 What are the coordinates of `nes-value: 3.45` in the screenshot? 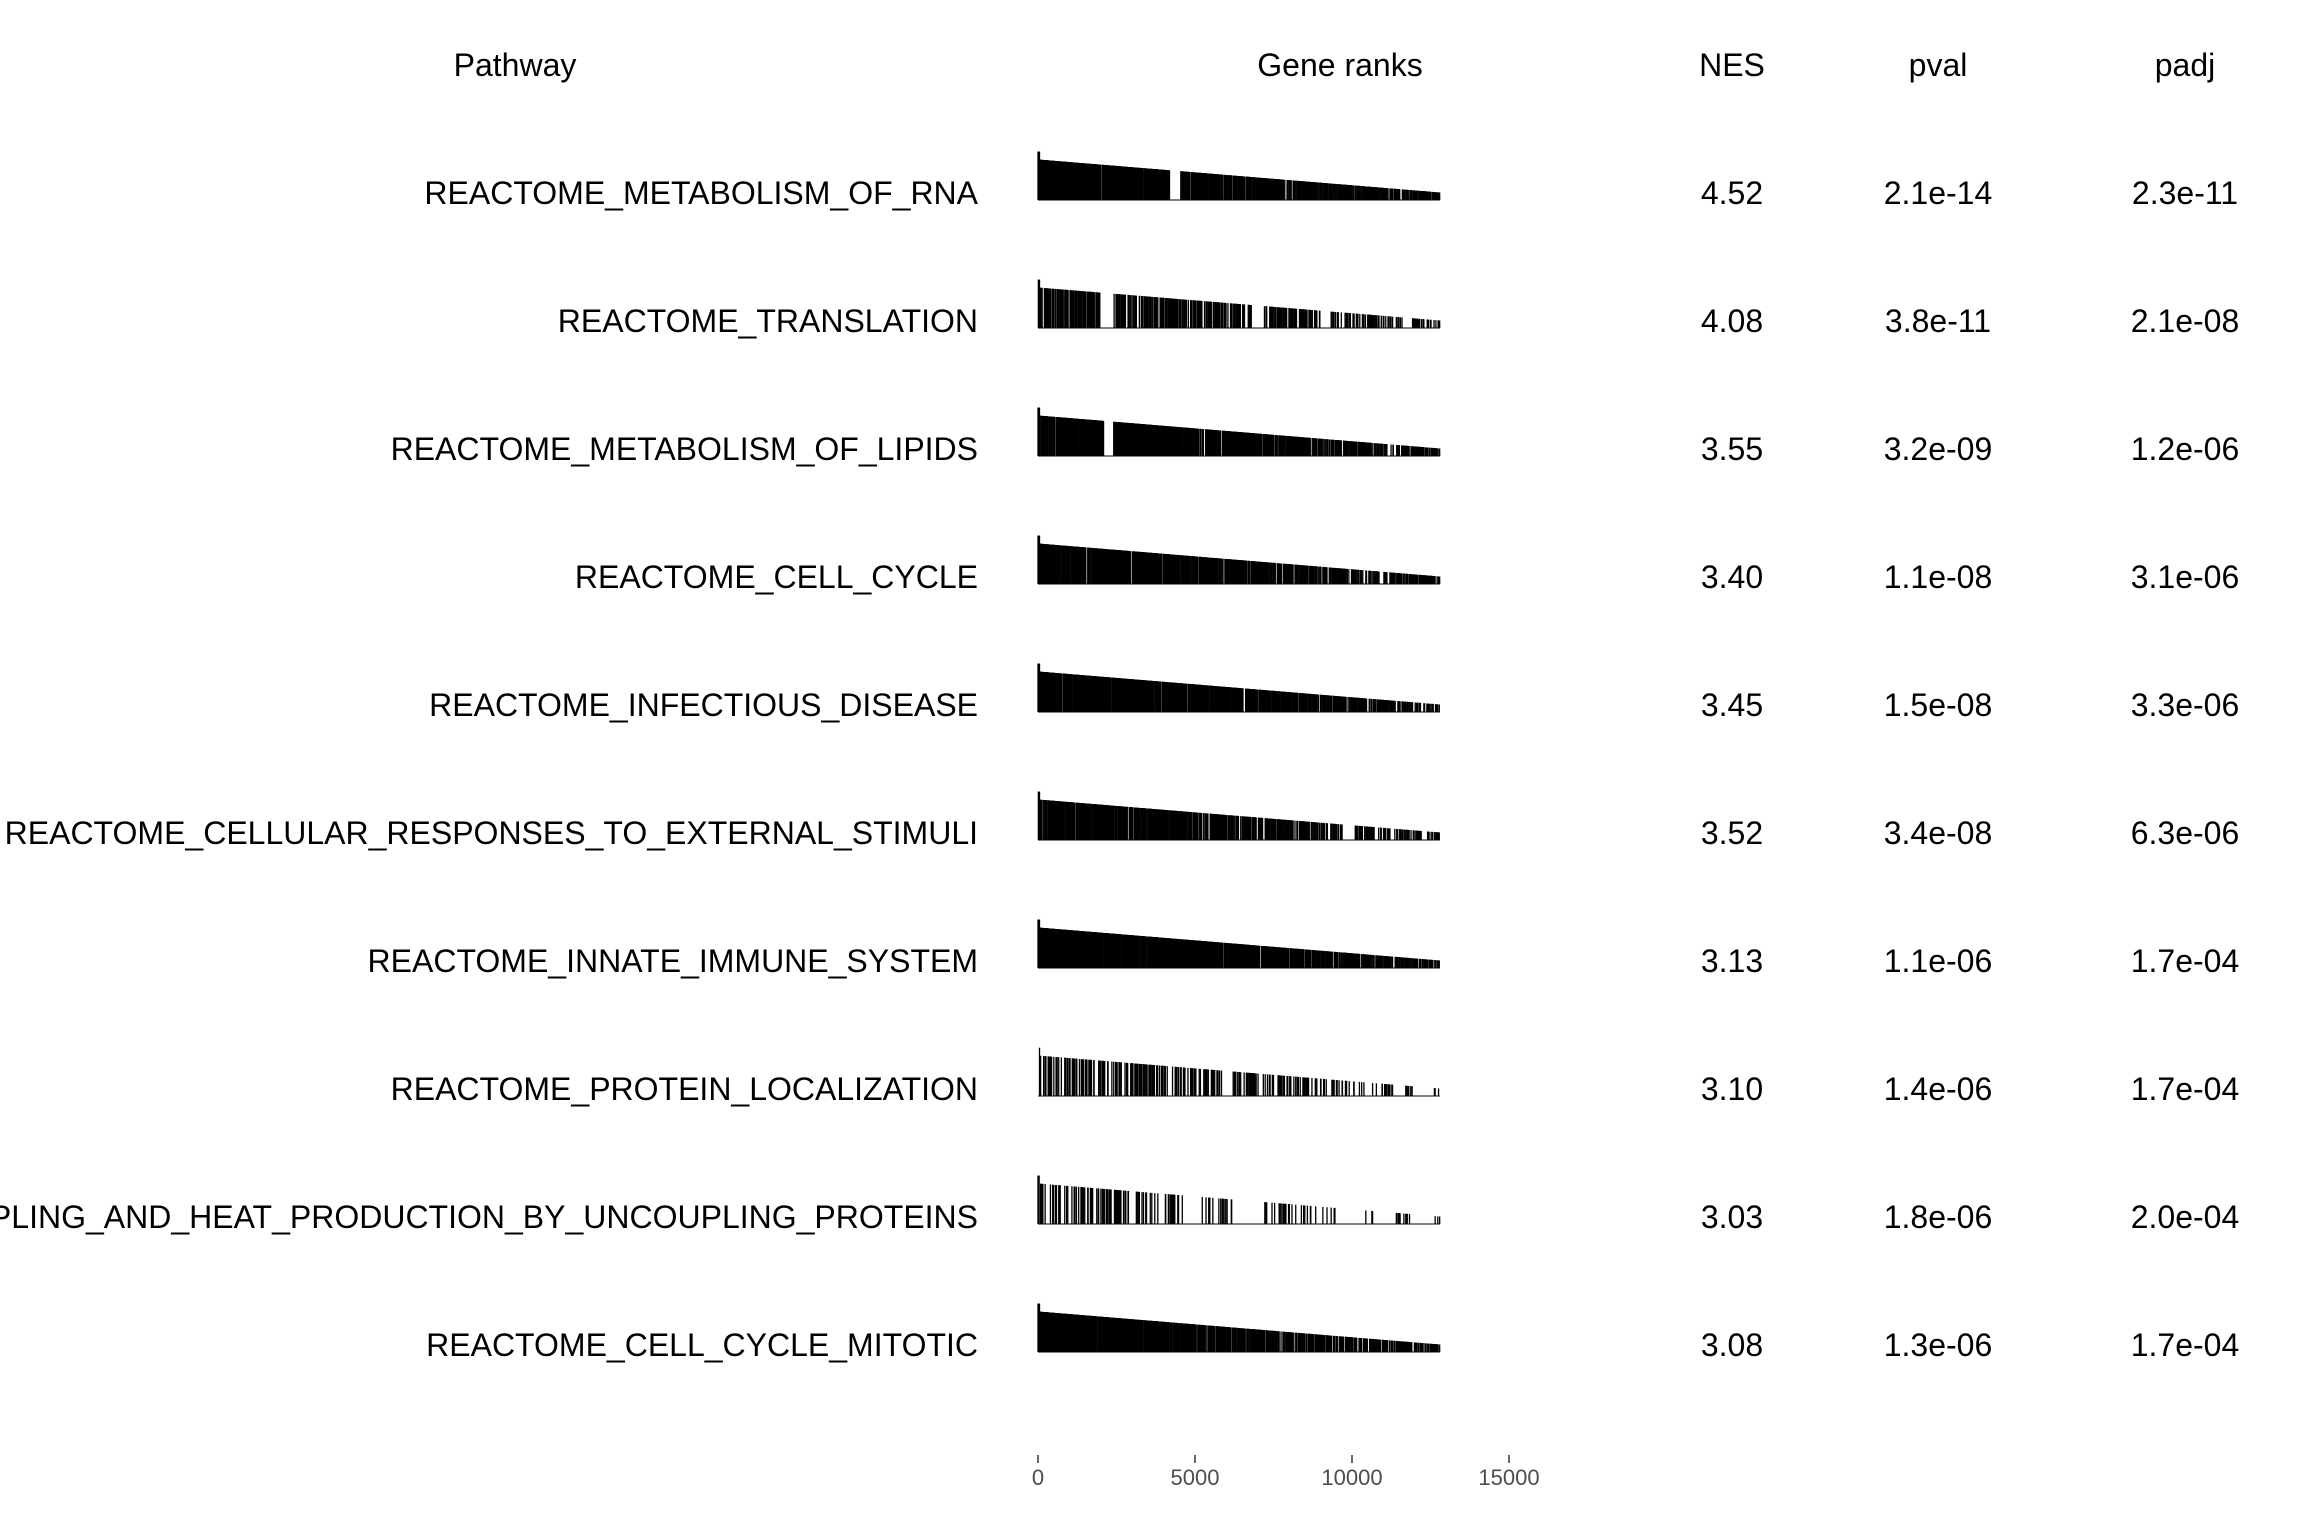 It's located at (1732, 705).